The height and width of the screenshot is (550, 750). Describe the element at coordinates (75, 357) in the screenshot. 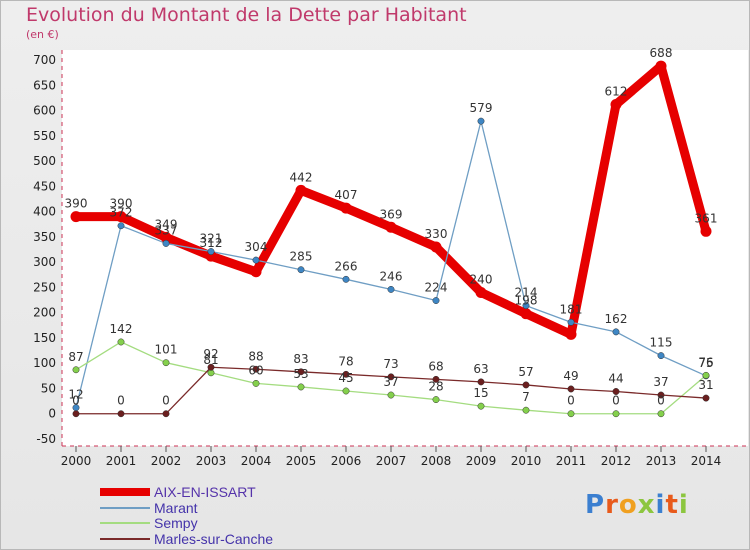

I see `data-label: 87` at that location.